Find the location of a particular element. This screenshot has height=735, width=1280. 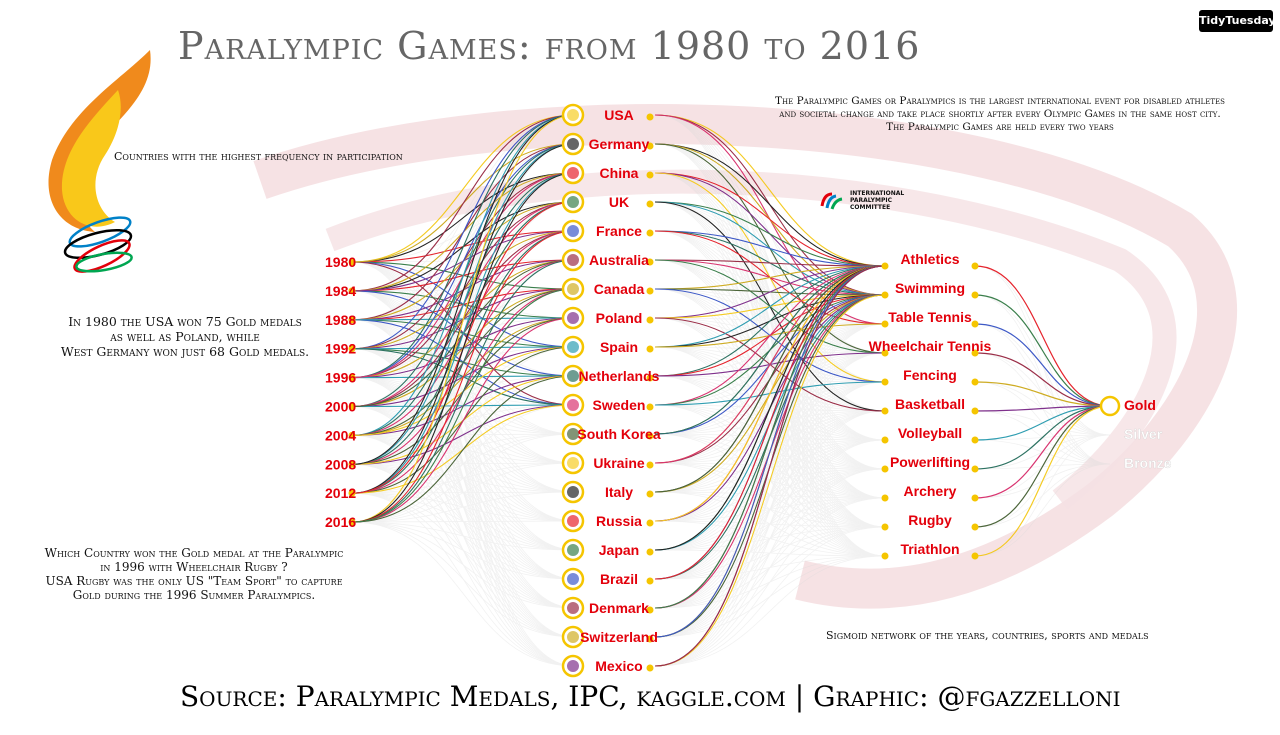

ipc-logo-text: INTERNATIONAL PARALYMPIC COMMITTEE is located at coordinates (890, 200).